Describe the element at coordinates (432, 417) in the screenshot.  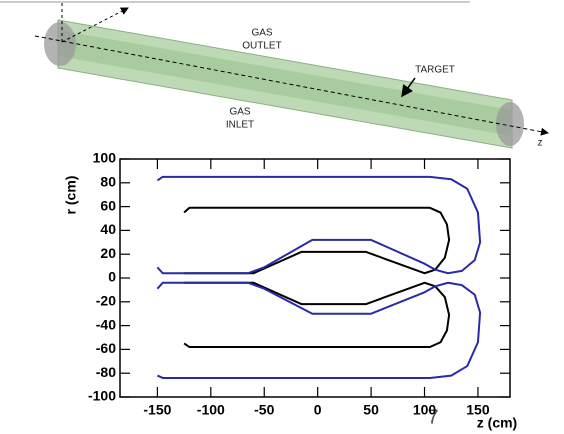
I see `page-number: 7` at that location.